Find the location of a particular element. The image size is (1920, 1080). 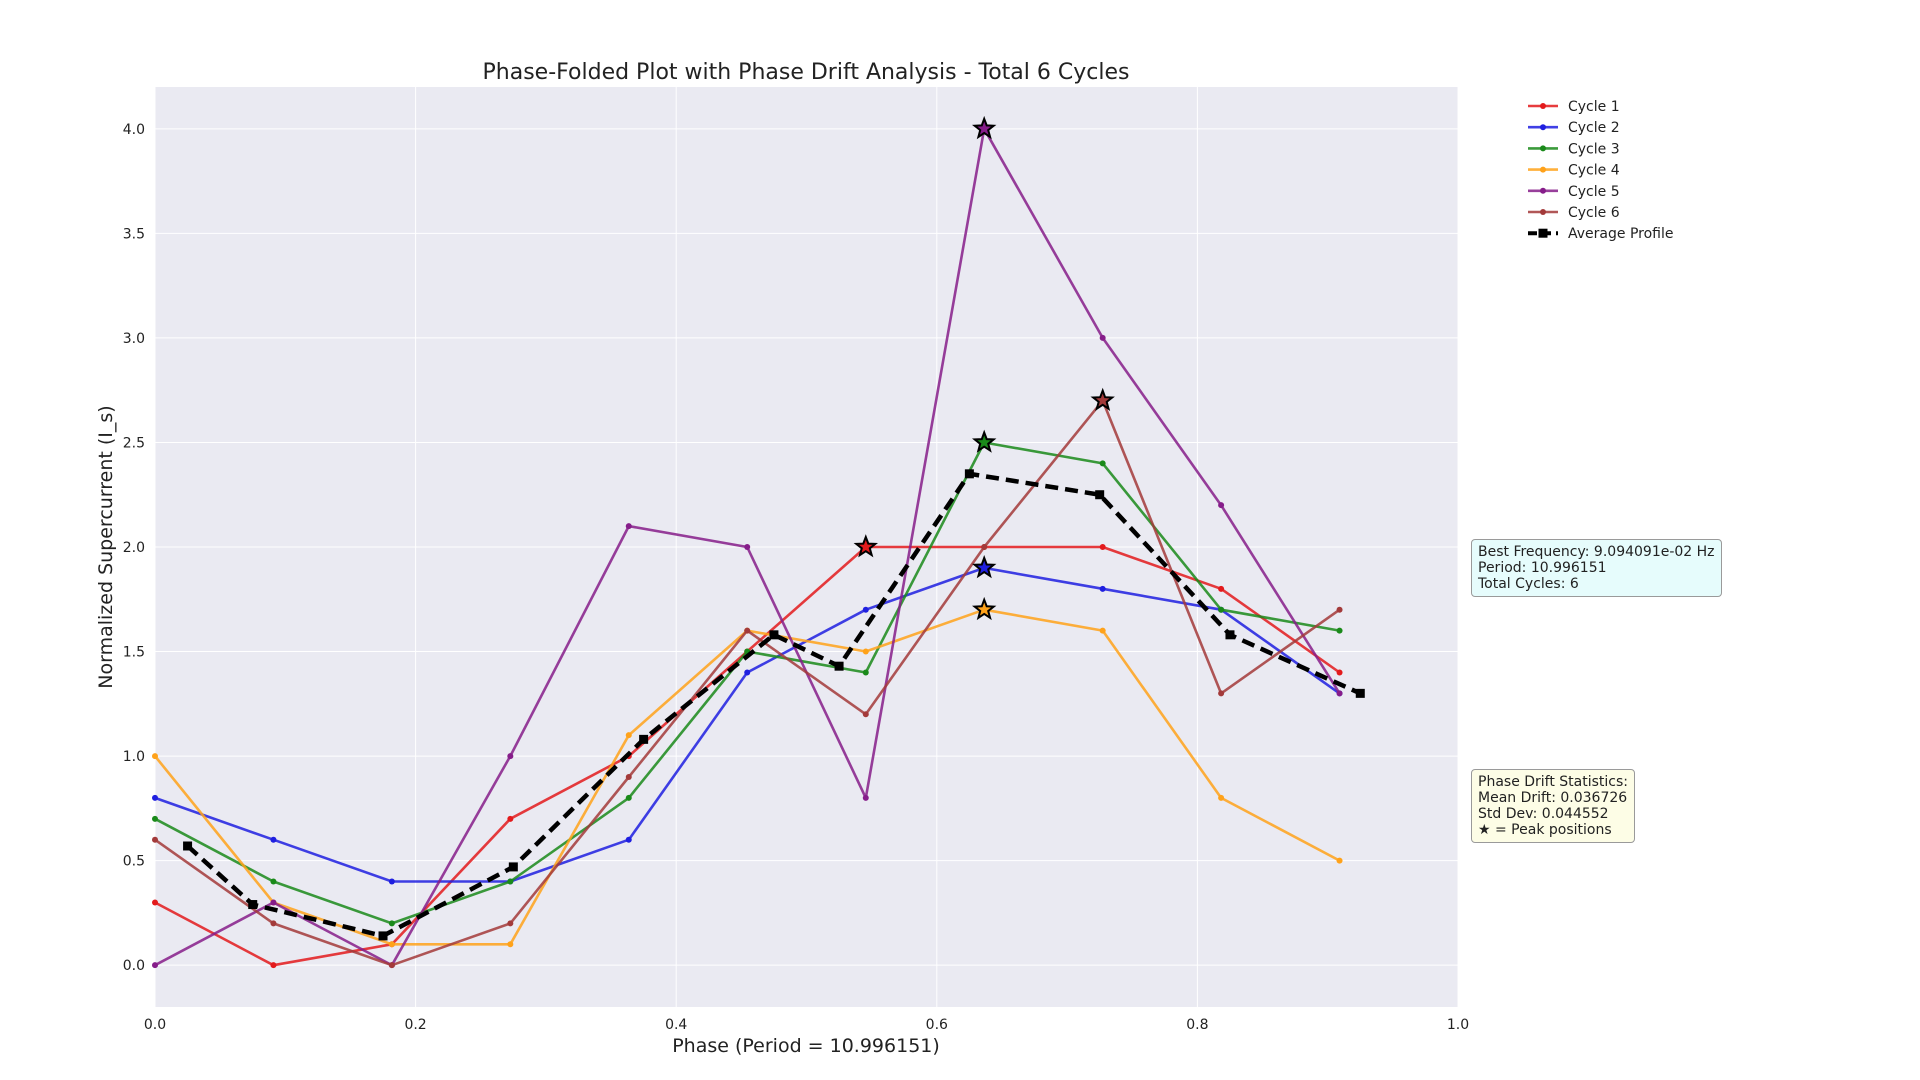

legend-label: Cycle 6 is located at coordinates (1594, 213).